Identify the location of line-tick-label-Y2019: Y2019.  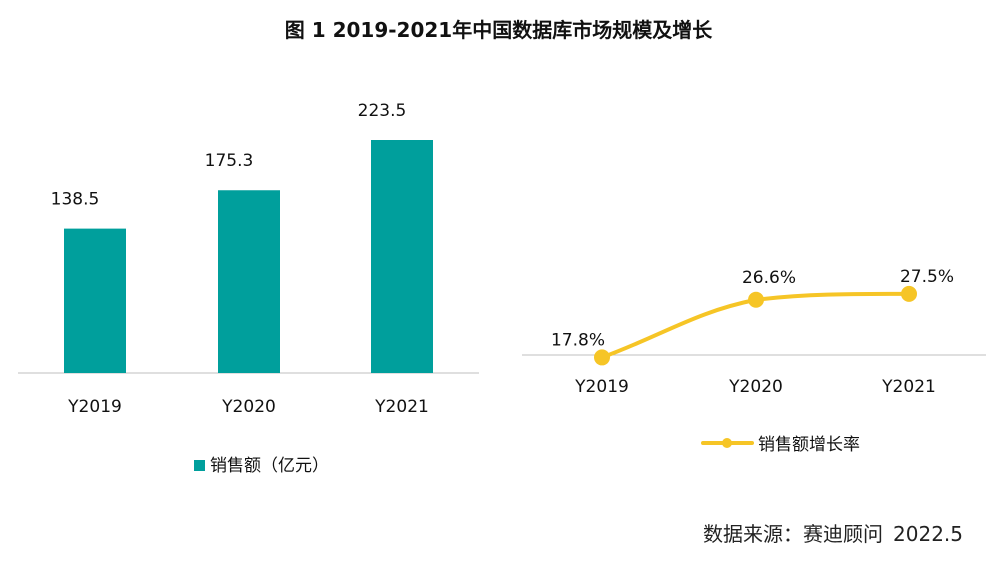
(601, 387).